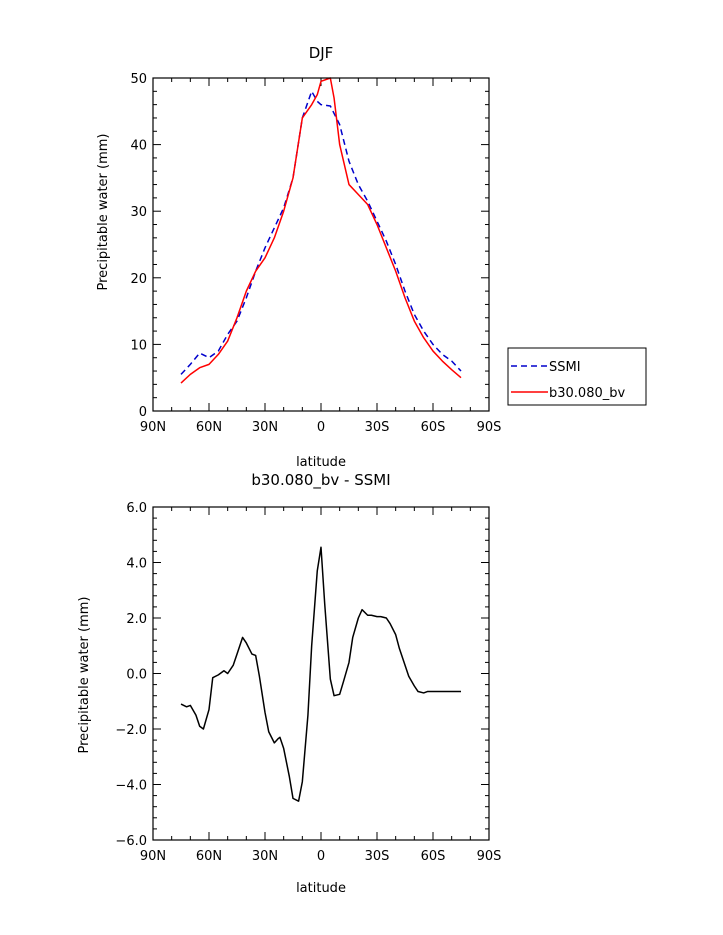  Describe the element at coordinates (136, 564) in the screenshot. I see `y-tick-label: 4.0` at that location.